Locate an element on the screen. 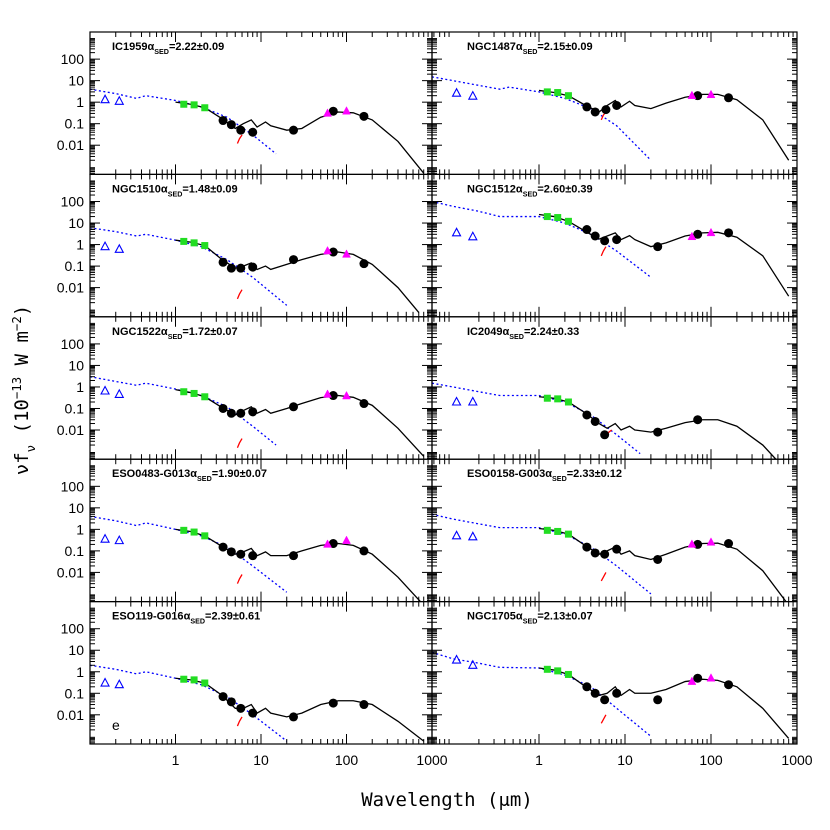 The height and width of the screenshot is (830, 830). panel-note: e is located at coordinates (116, 725).